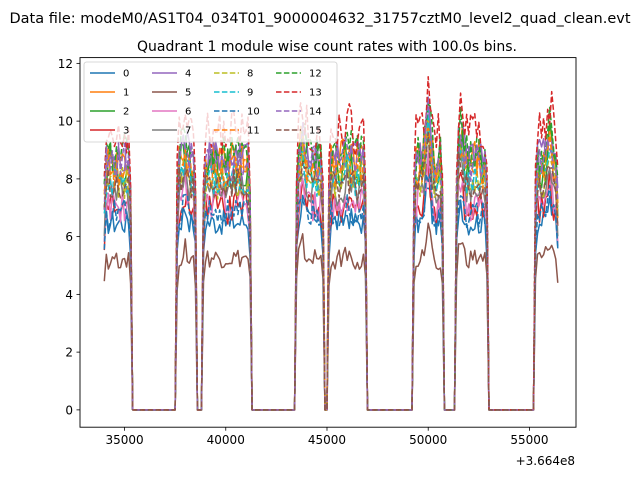 The image size is (640, 480). I want to click on legend-label-8: 8, so click(250, 74).